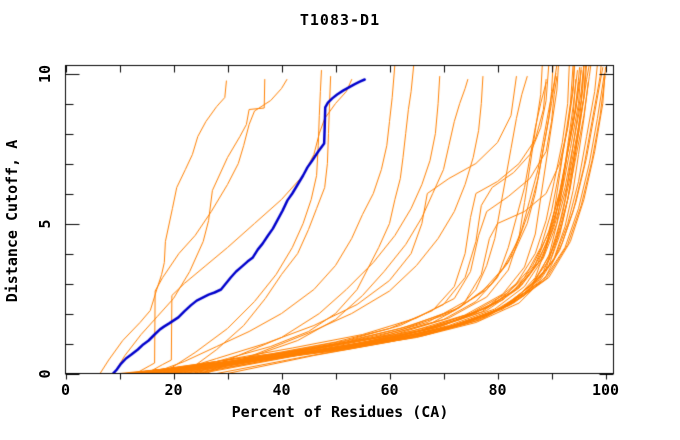  Describe the element at coordinates (340, 20) in the screenshot. I see `chart-title: T1083-D1` at that location.